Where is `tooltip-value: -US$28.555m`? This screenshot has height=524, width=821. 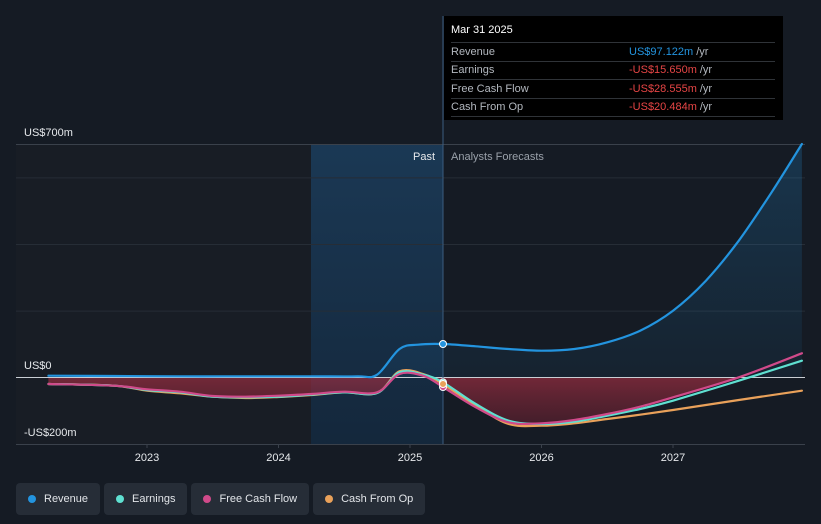
tooltip-value: -US$28.555m is located at coordinates (663, 88).